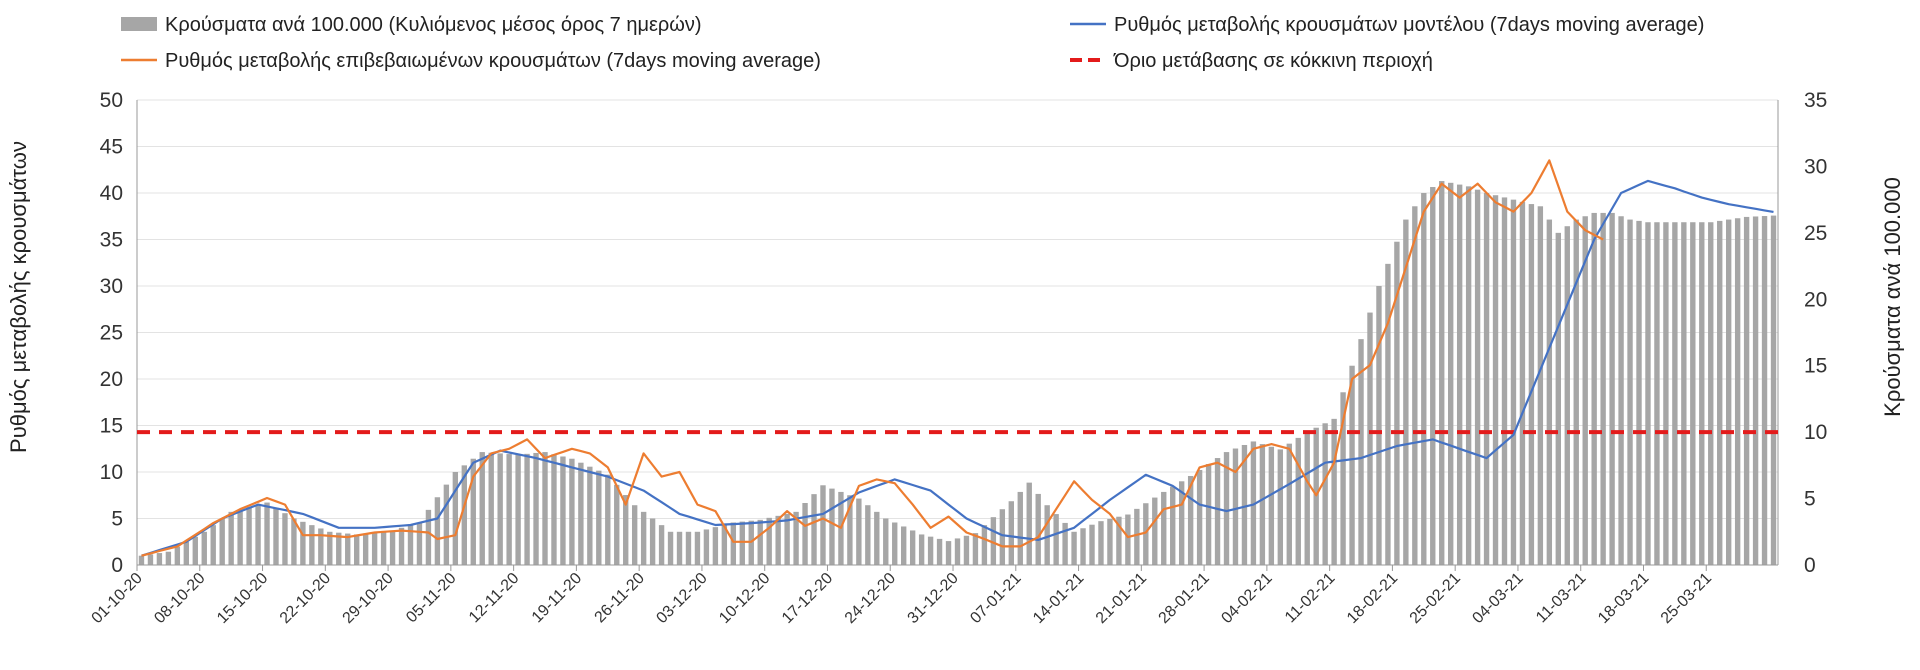 The height and width of the screenshot is (670, 1920). Describe the element at coordinates (1121, 598) in the screenshot. I see `x-tick-label: 21-01-21` at that location.